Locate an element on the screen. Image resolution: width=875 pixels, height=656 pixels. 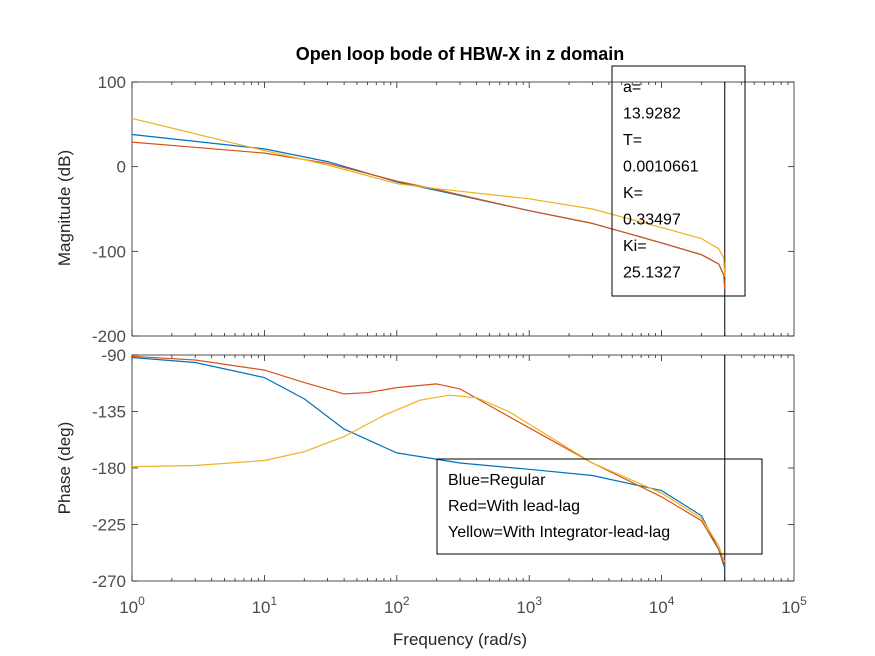
x-tick-label: 10⁰ is located at coordinates (132, 605).